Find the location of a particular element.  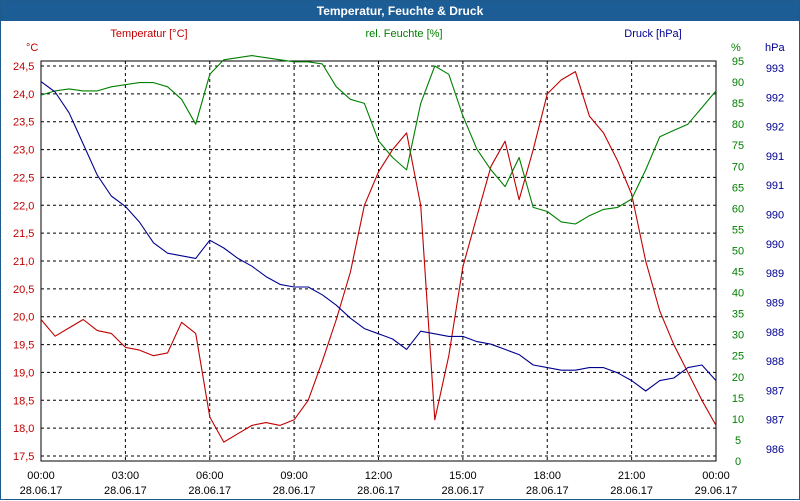

humidity-tick-label: 60 is located at coordinates (738, 209).